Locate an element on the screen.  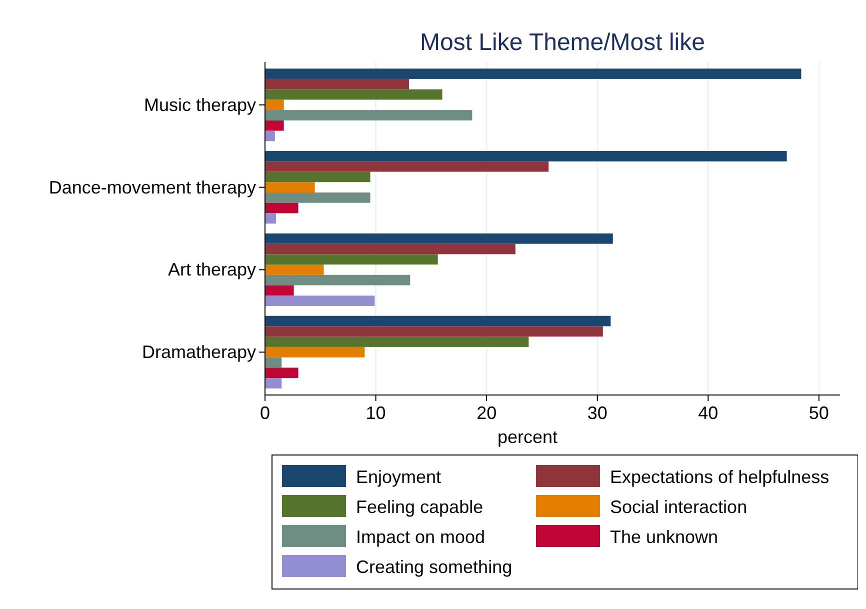
legend-label: The unknown is located at coordinates (664, 537).